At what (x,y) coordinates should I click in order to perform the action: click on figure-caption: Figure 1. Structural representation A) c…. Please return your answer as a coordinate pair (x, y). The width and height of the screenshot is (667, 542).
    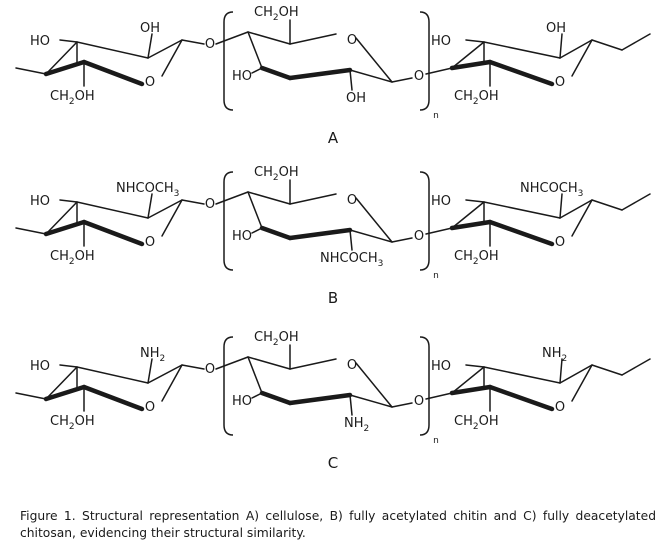
    Looking at the image, I should click on (338, 525).